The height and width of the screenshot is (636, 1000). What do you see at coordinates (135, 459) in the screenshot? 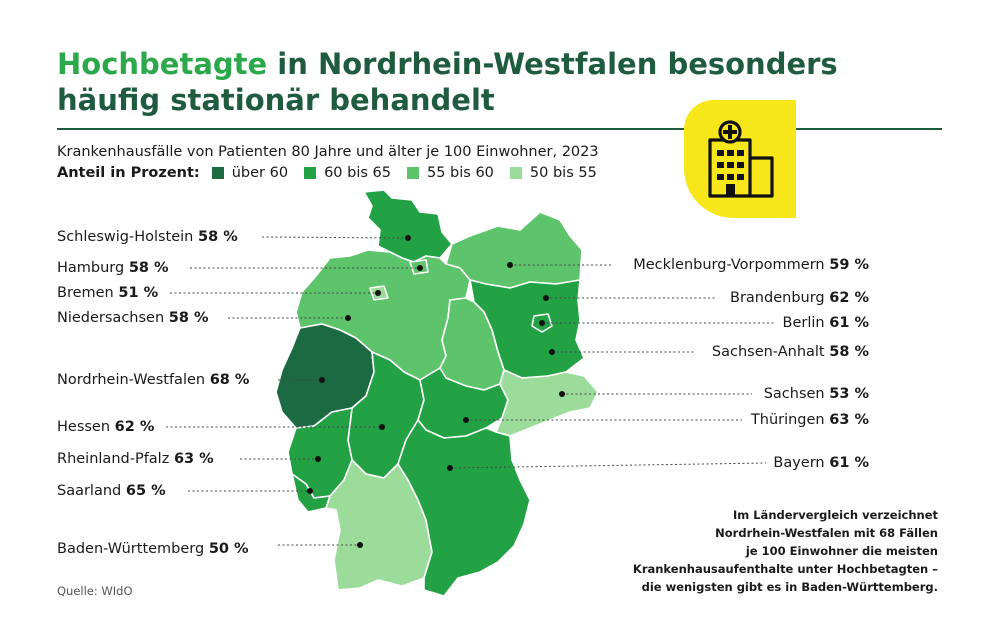
I see `label-rheinland-pfalz: Rheinland-Pfalz 63 %` at bounding box center [135, 459].